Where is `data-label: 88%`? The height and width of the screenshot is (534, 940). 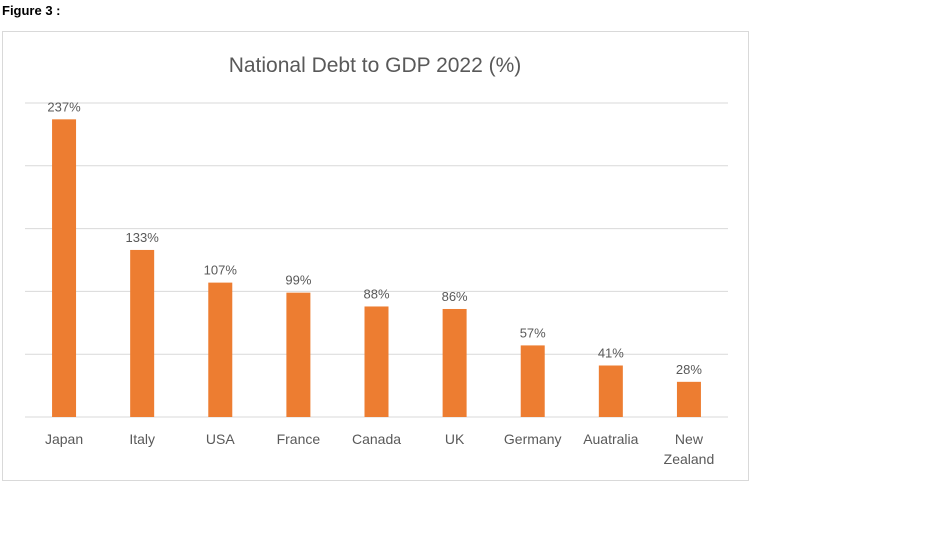
data-label: 88% is located at coordinates (376, 293).